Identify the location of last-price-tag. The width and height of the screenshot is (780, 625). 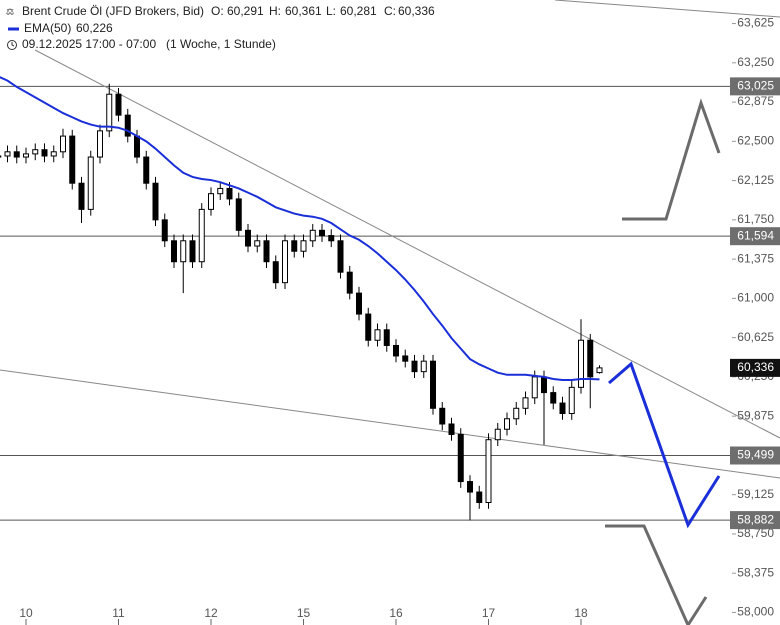
(755, 367).